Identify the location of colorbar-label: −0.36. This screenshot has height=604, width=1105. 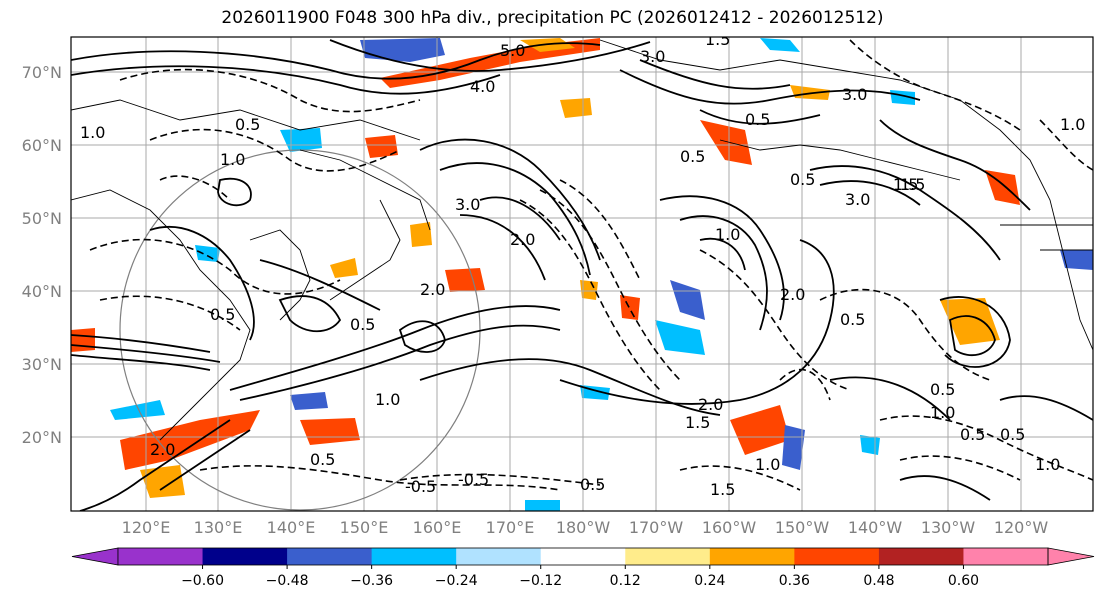
(371, 581).